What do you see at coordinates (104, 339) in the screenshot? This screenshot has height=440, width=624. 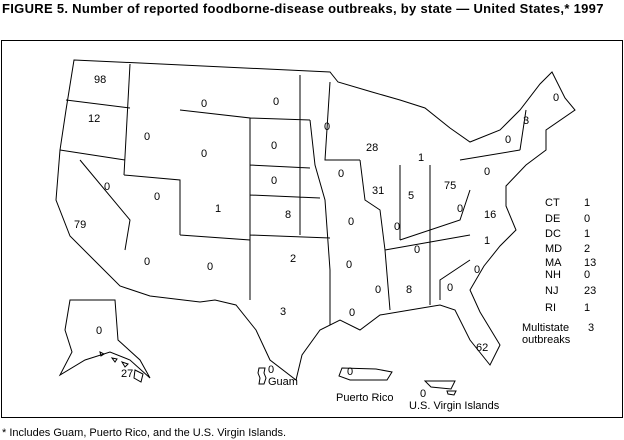 I see `alaska-outline` at bounding box center [104, 339].